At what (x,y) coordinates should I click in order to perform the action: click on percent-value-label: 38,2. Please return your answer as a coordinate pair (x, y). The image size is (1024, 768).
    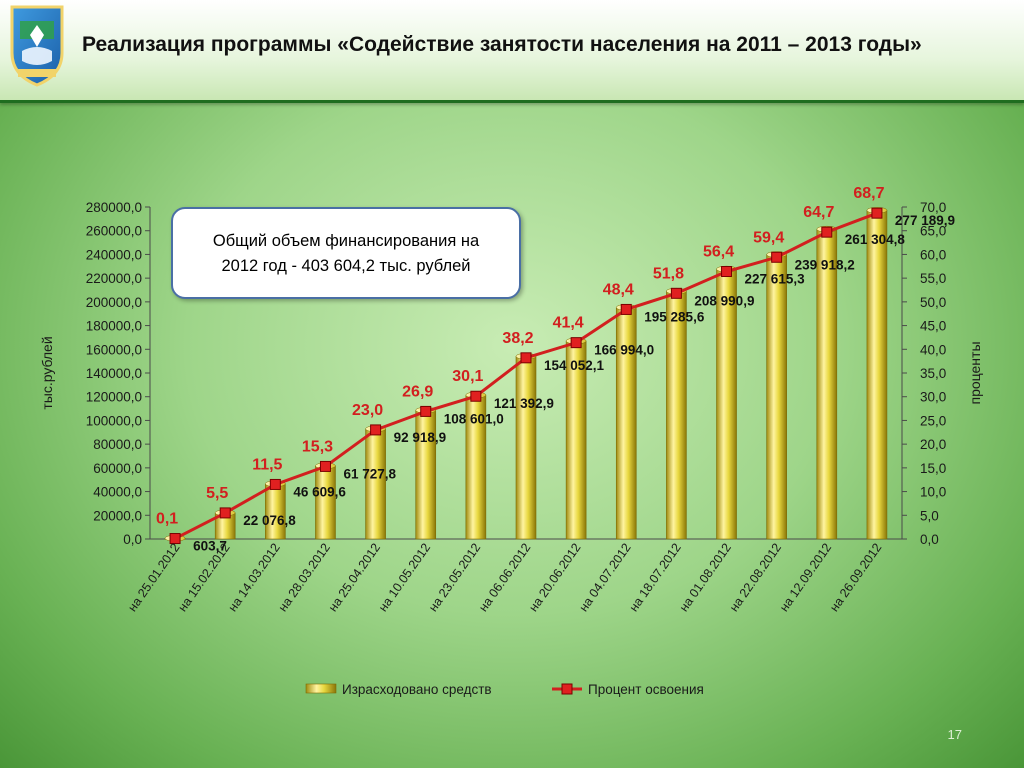
    Looking at the image, I should click on (517, 338).